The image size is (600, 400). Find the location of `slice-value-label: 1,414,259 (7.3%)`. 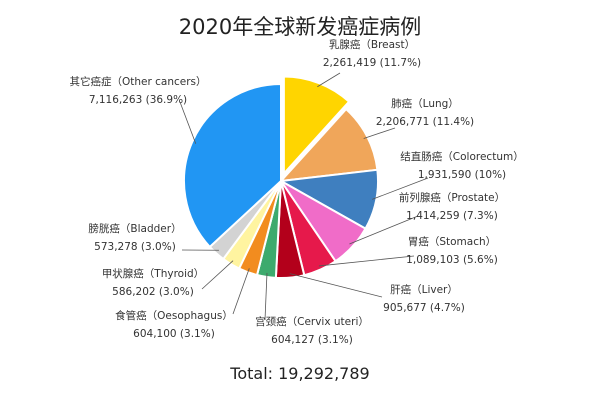

slice-value-label: 1,414,259 (7.3%) is located at coordinates (452, 216).